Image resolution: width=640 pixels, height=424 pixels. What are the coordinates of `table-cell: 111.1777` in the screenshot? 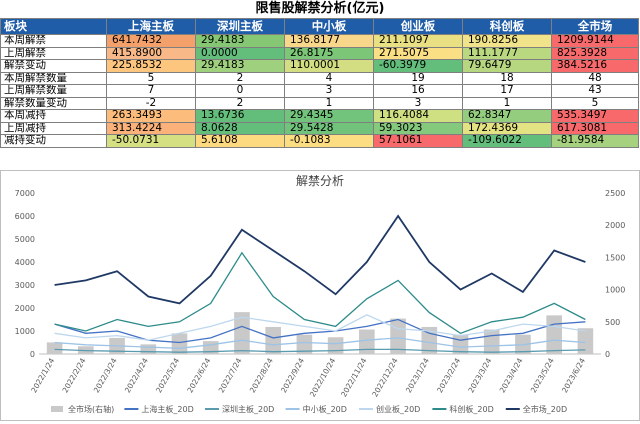 It's located at (507, 53).